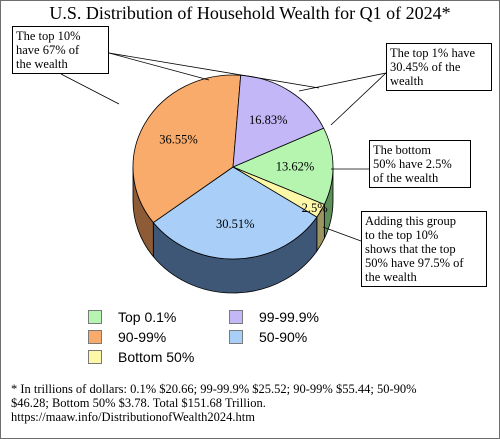  Describe the element at coordinates (90, 89) in the screenshot. I see `leader-top10-c` at that location.